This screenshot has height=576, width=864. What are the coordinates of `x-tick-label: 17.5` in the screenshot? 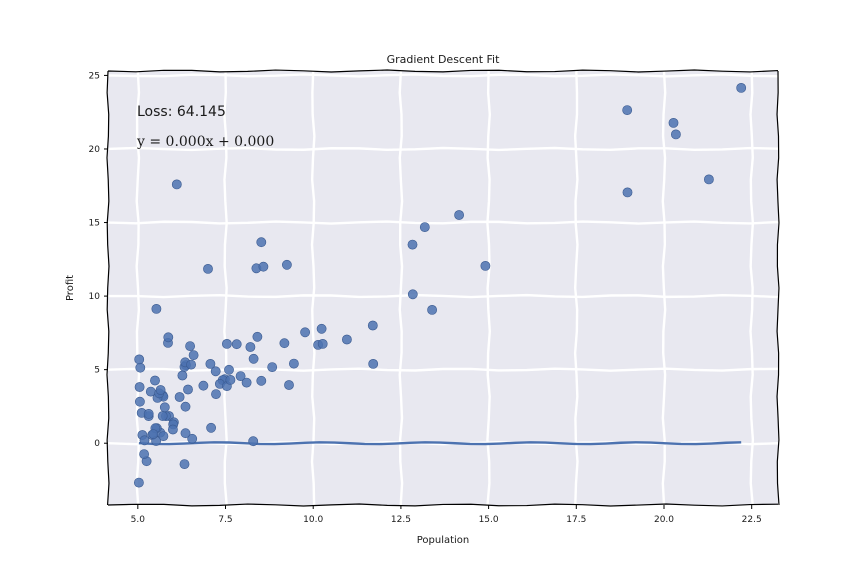 It's located at (576, 520).